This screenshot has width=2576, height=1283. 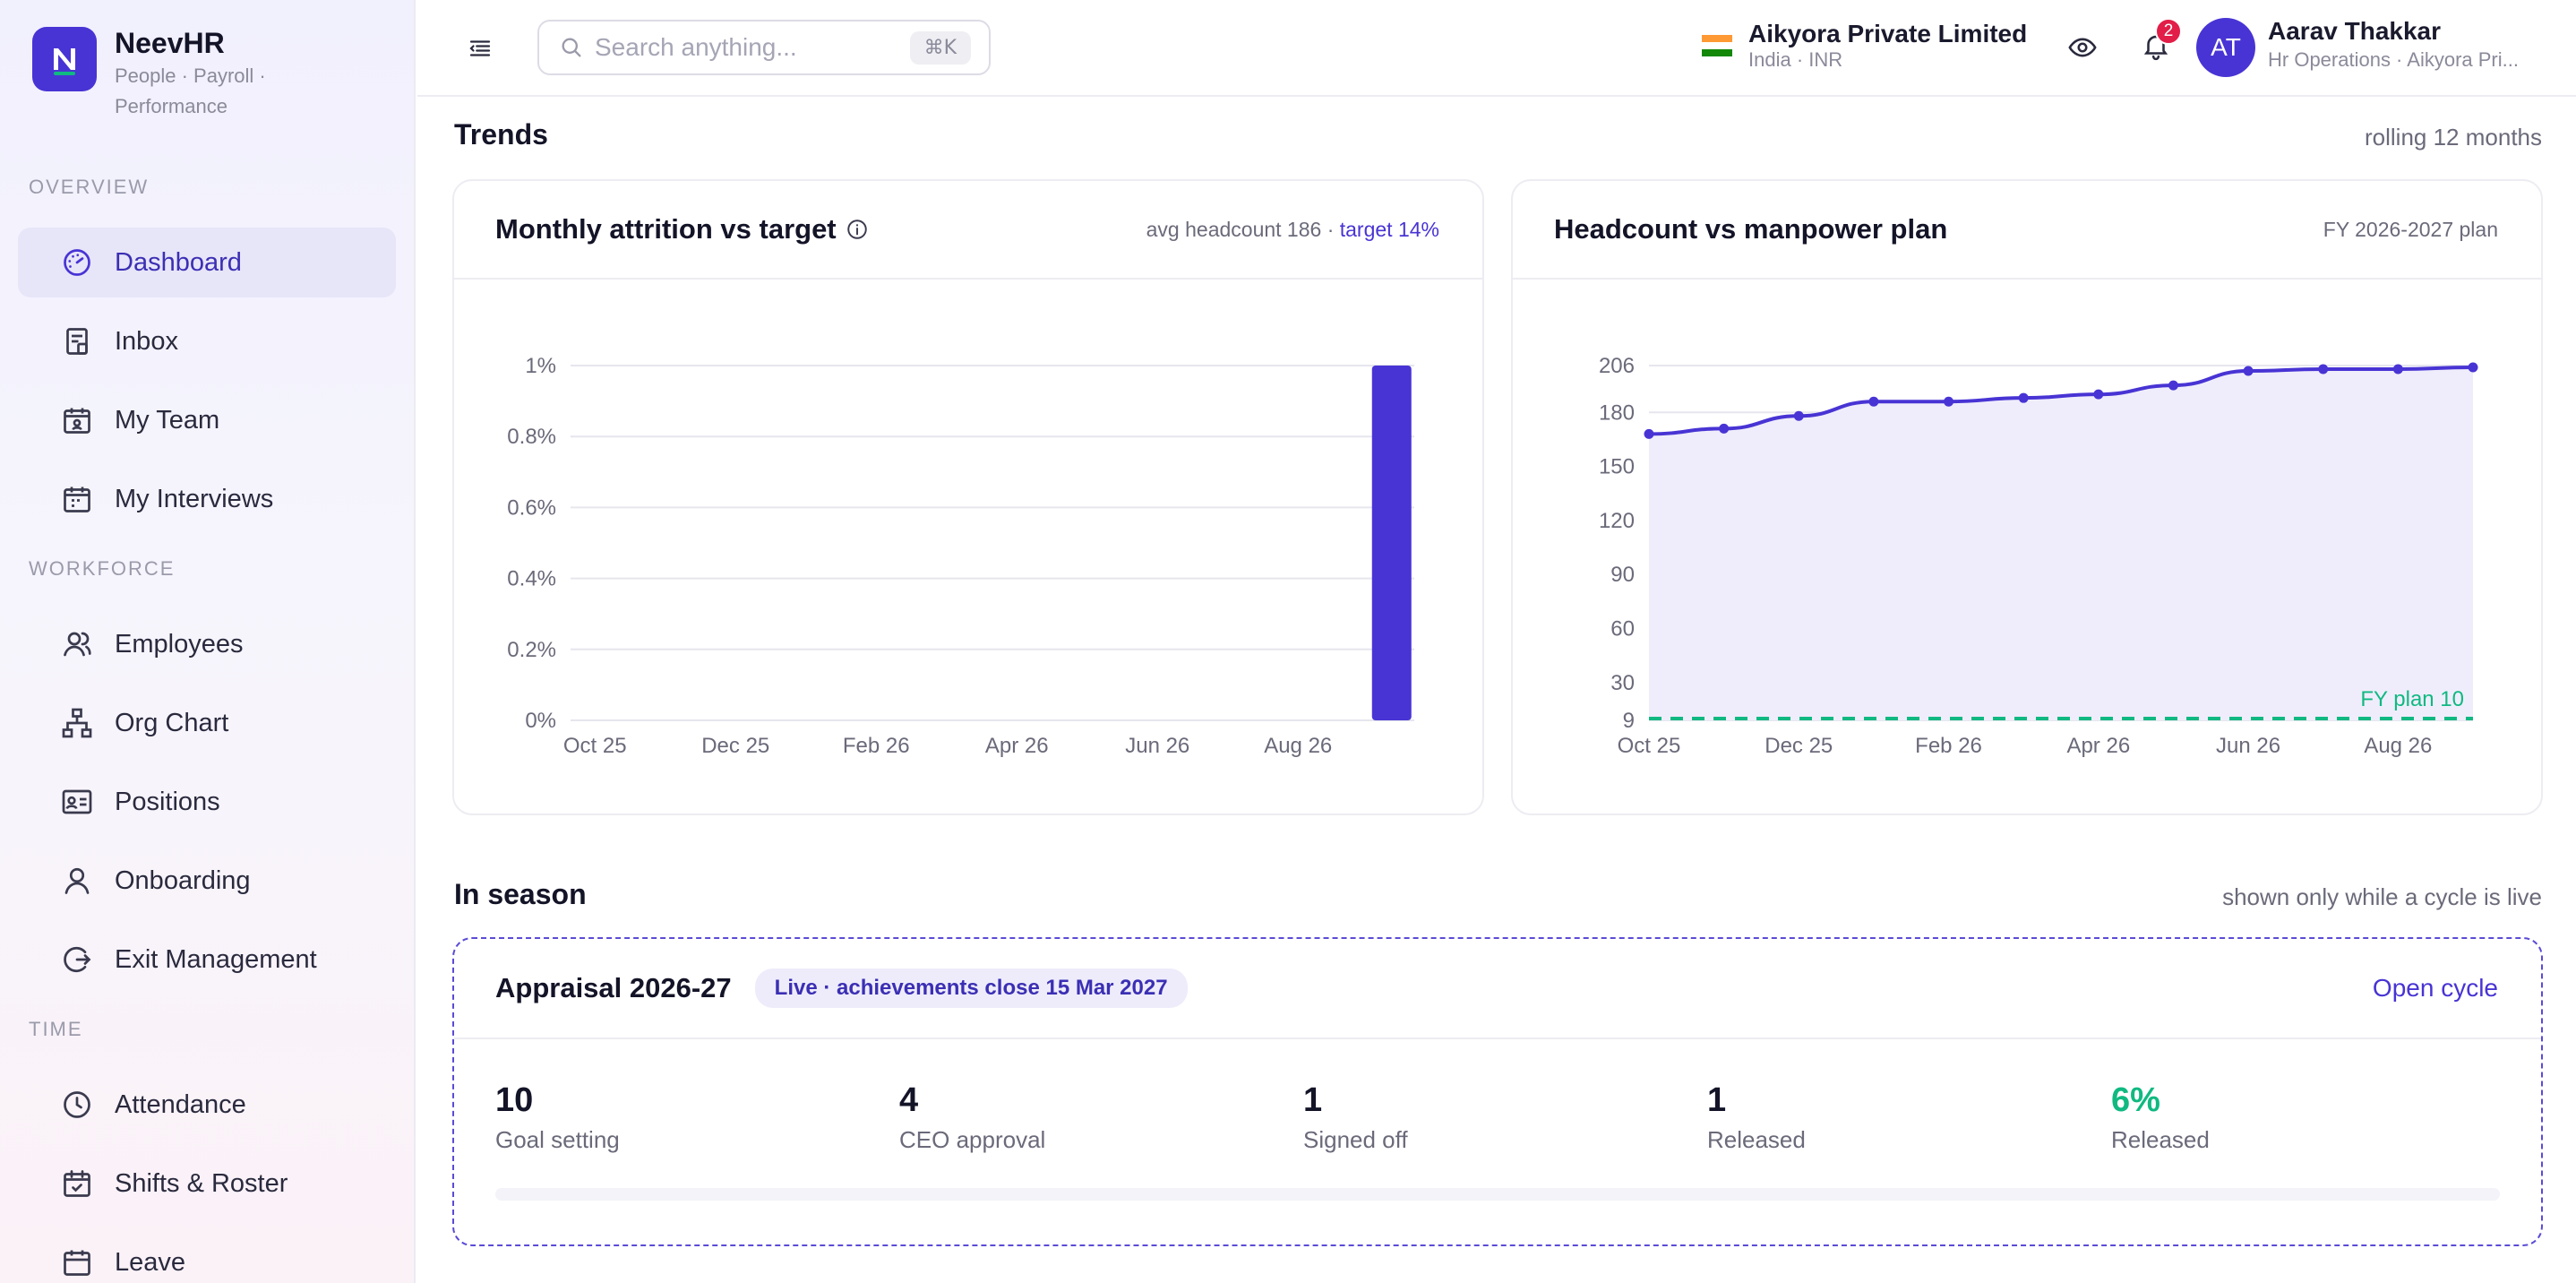 I want to click on app-name: NeevHR, so click(x=170, y=43).